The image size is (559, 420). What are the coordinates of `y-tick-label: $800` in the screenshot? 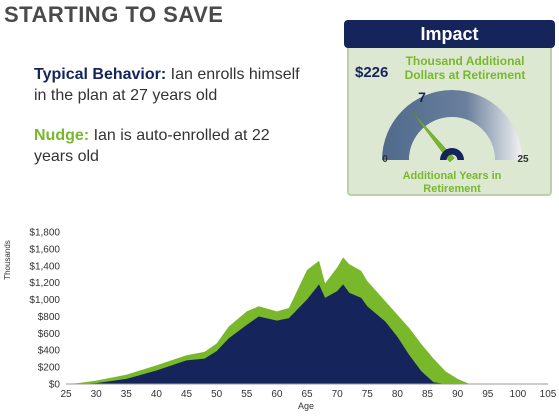 It's located at (49, 317).